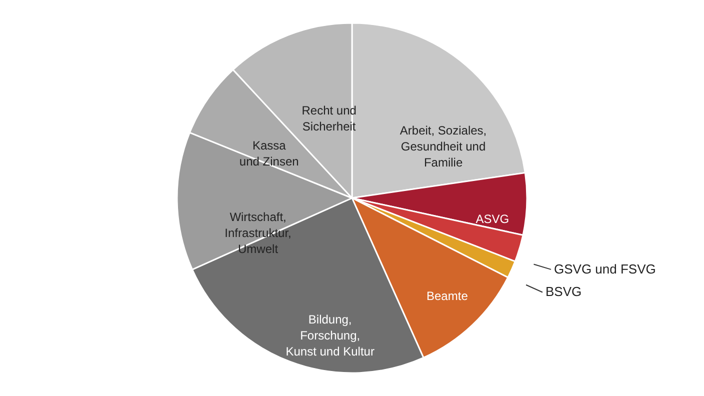 This screenshot has height=396, width=704. I want to click on slice-label: GSVG und FSVG, so click(605, 268).